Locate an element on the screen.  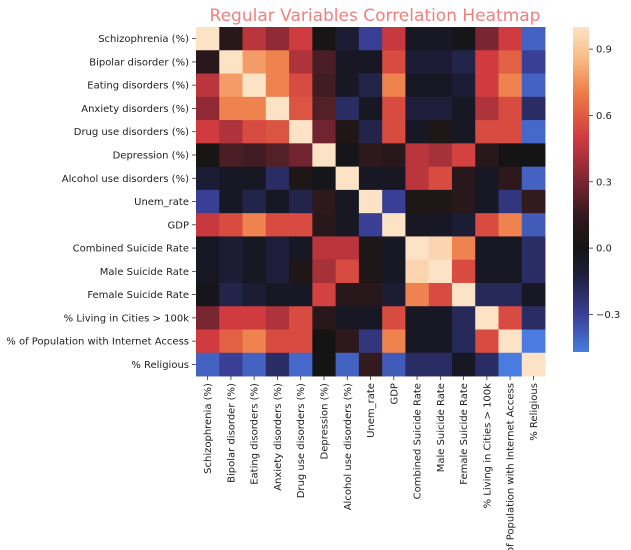
x-tick-label: Combined Suicide Rate is located at coordinates (418, 441).